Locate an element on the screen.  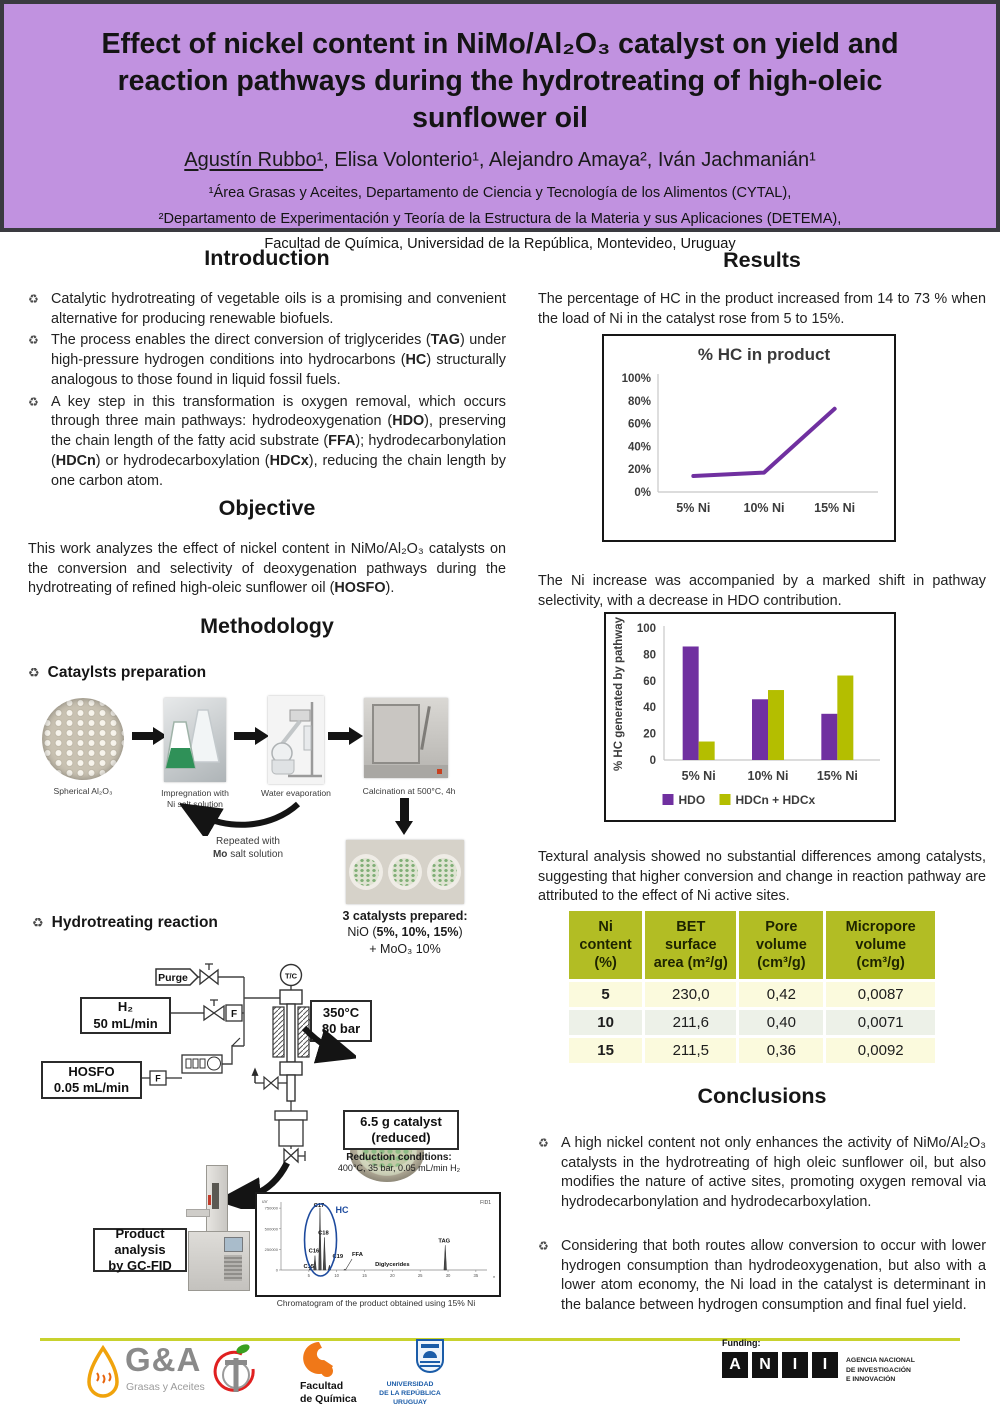
hydrotreating-reaction-subhead: ♻ Hydrotreating reaction is located at coordinates (125, 922).